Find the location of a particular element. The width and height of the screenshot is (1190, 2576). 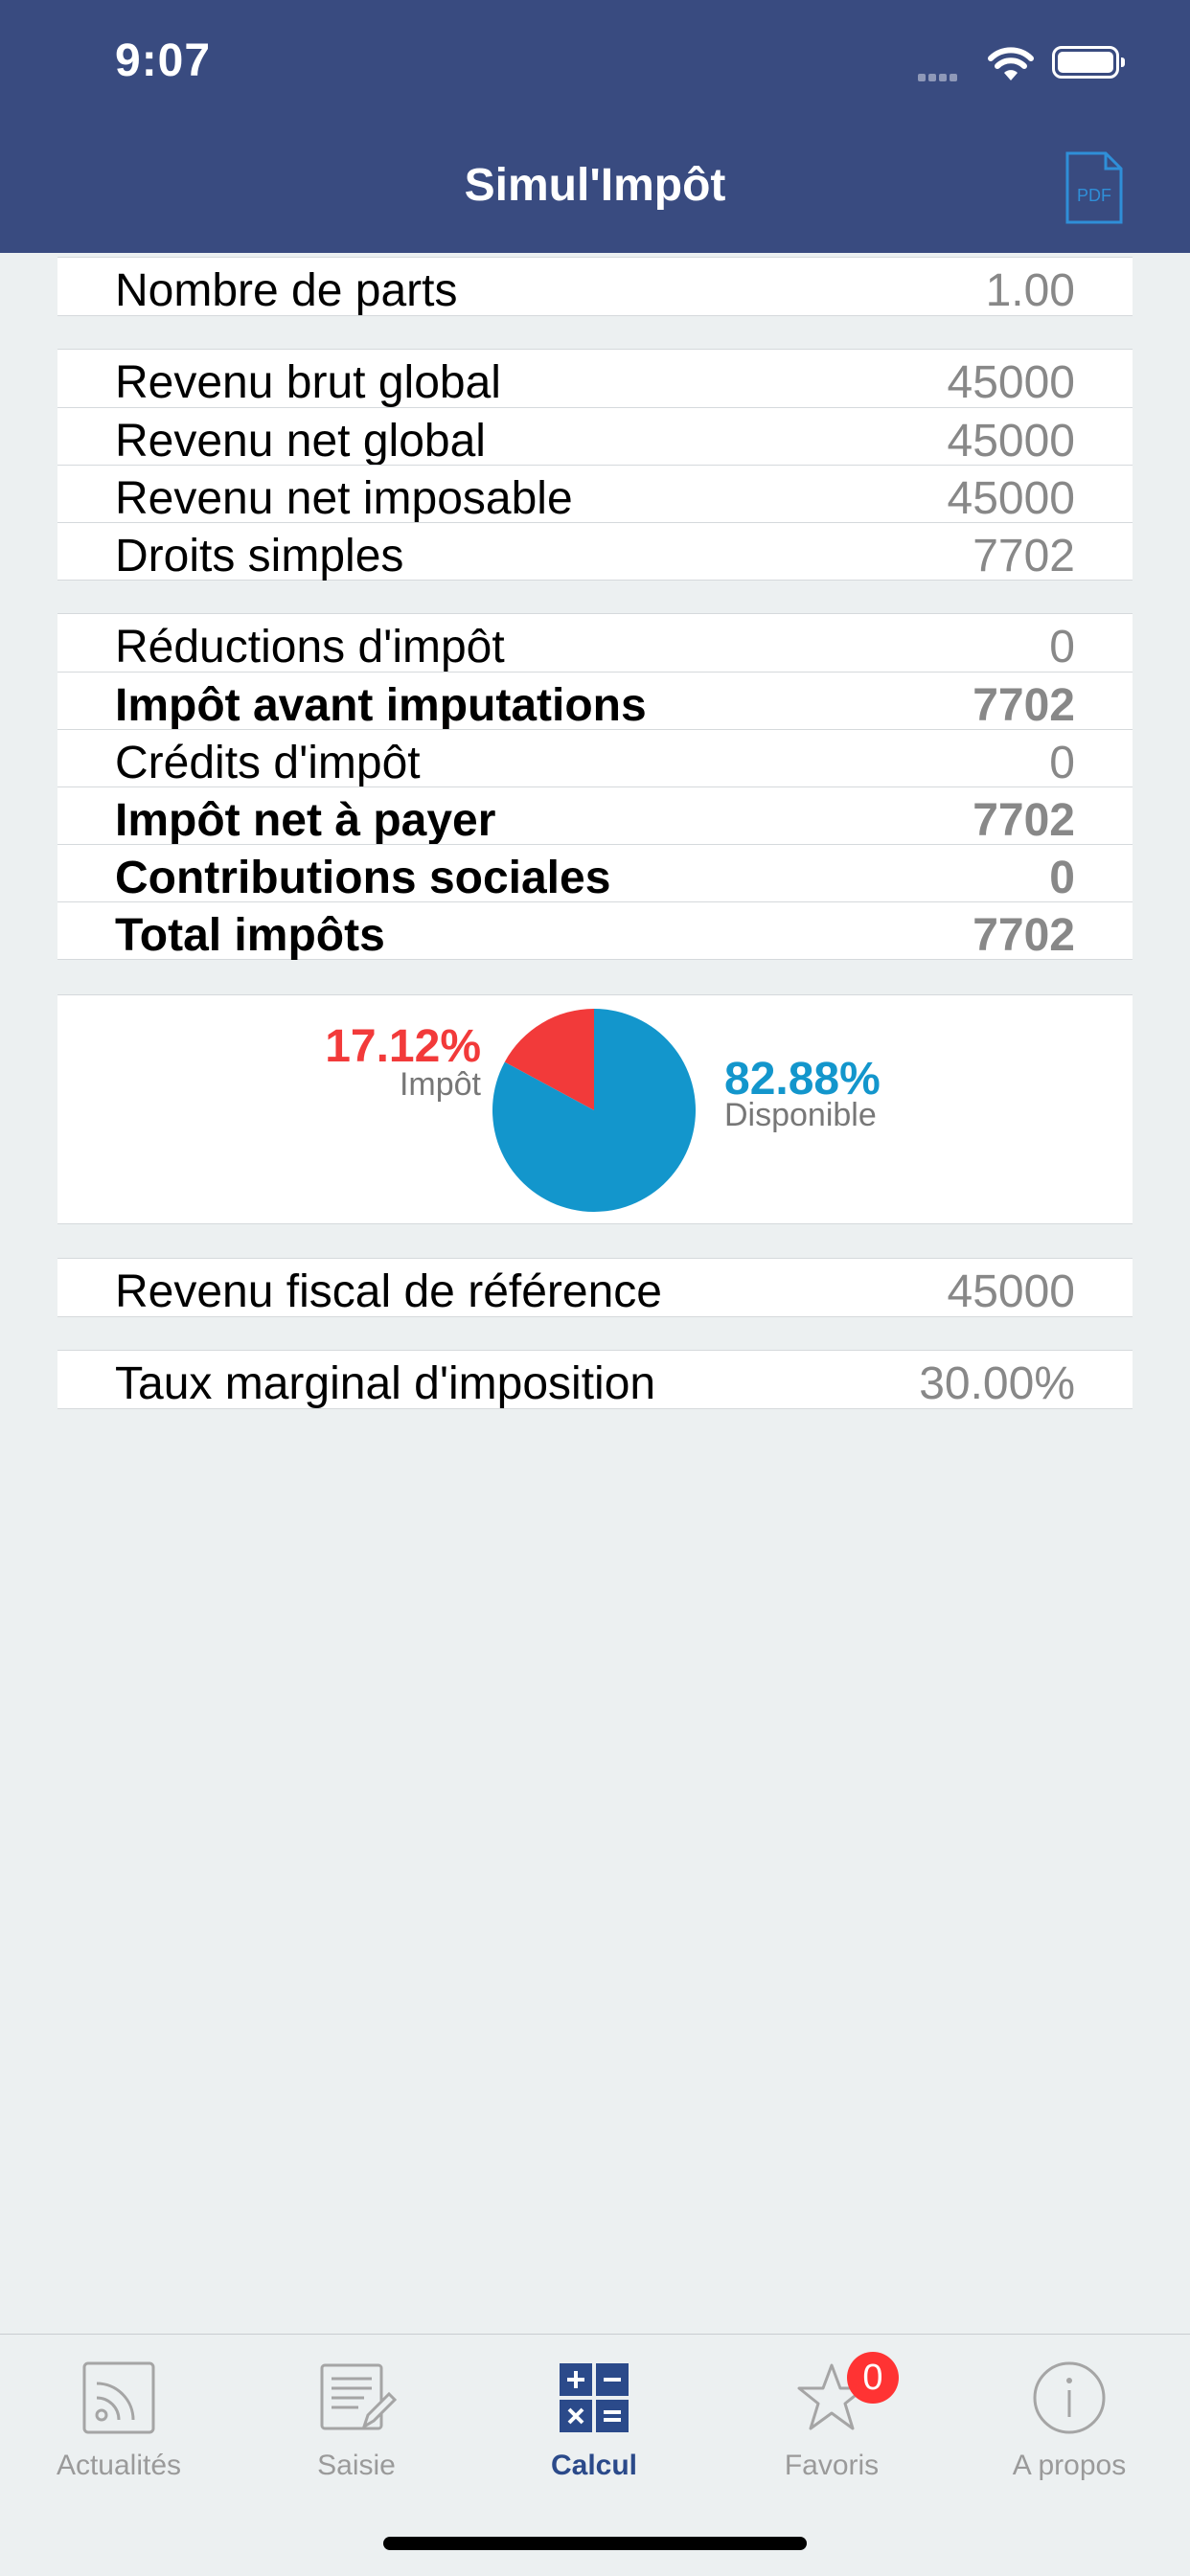

row-taux-marginal: Taux marginal d'imposition 30.00% is located at coordinates (595, 1380).